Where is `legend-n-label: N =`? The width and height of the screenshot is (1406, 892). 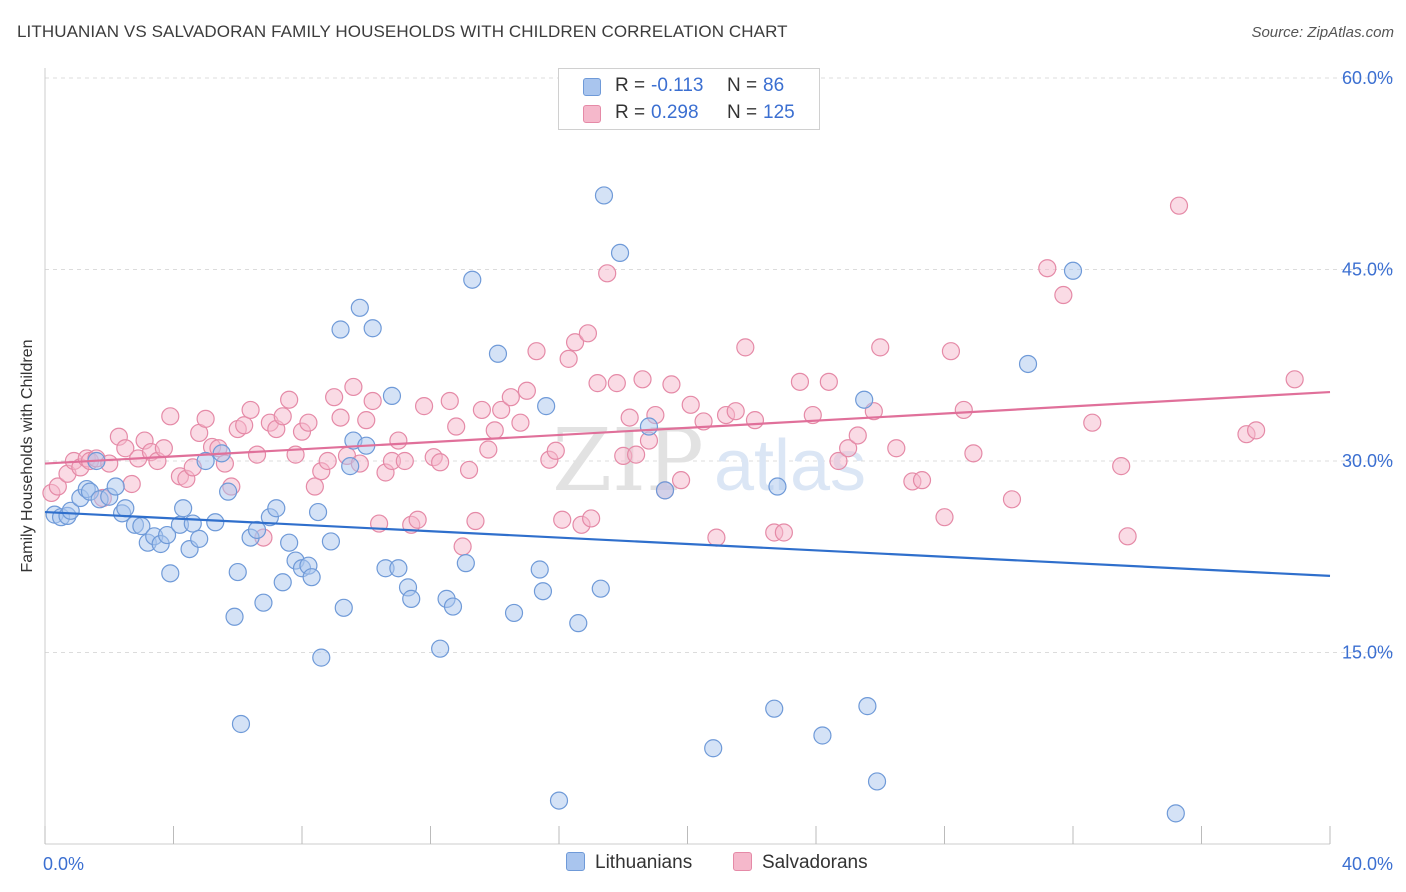 legend-n-label: N = is located at coordinates (742, 112).